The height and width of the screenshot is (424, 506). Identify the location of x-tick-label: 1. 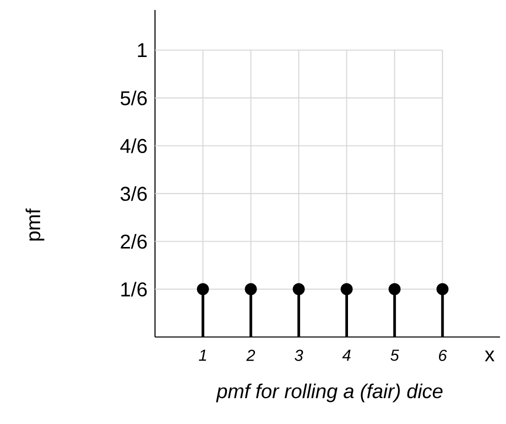
(202, 355).